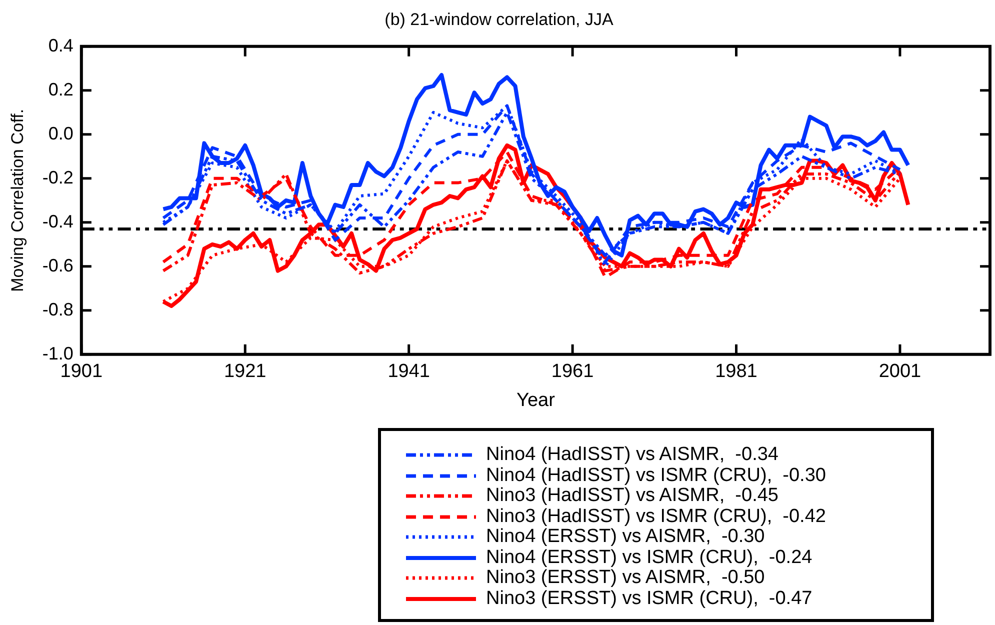 This screenshot has width=995, height=625. I want to click on y-tick-label: 0.4, so click(61, 45).